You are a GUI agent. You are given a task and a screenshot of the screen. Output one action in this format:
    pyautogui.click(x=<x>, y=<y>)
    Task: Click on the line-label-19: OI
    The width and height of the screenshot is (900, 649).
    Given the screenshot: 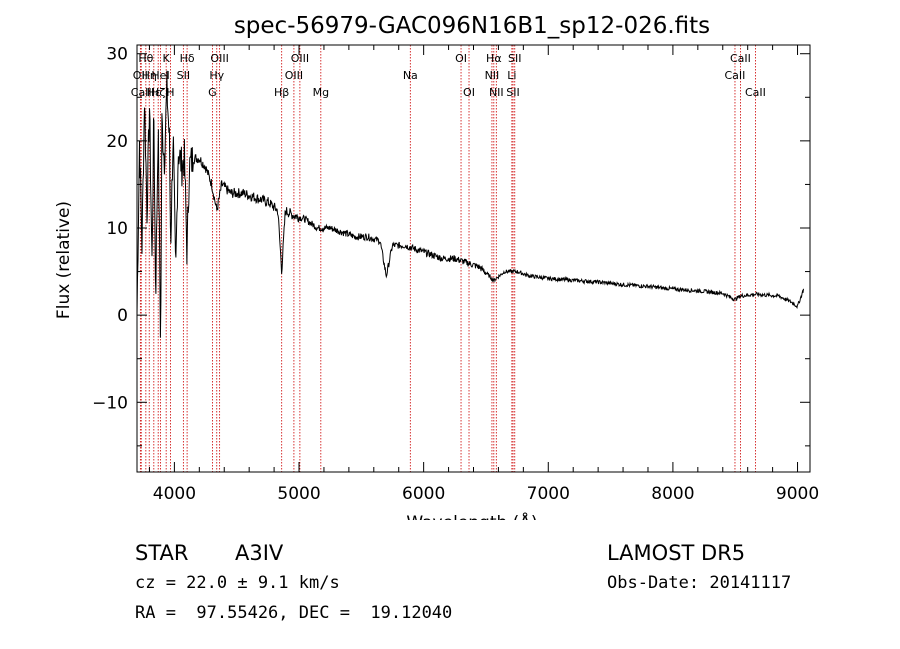 What is the action you would take?
    pyautogui.click(x=461, y=58)
    